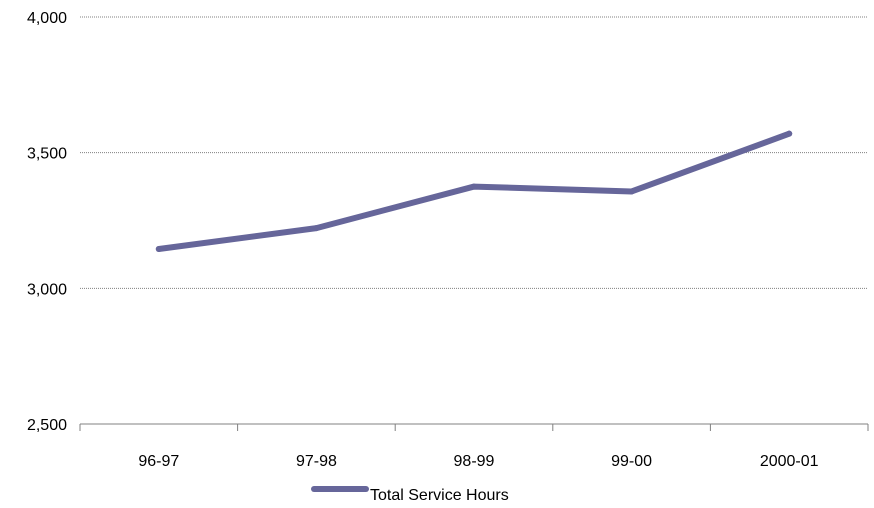 Image resolution: width=874 pixels, height=508 pixels. What do you see at coordinates (47, 18) in the screenshot?
I see `y-tick-label: 4,000` at bounding box center [47, 18].